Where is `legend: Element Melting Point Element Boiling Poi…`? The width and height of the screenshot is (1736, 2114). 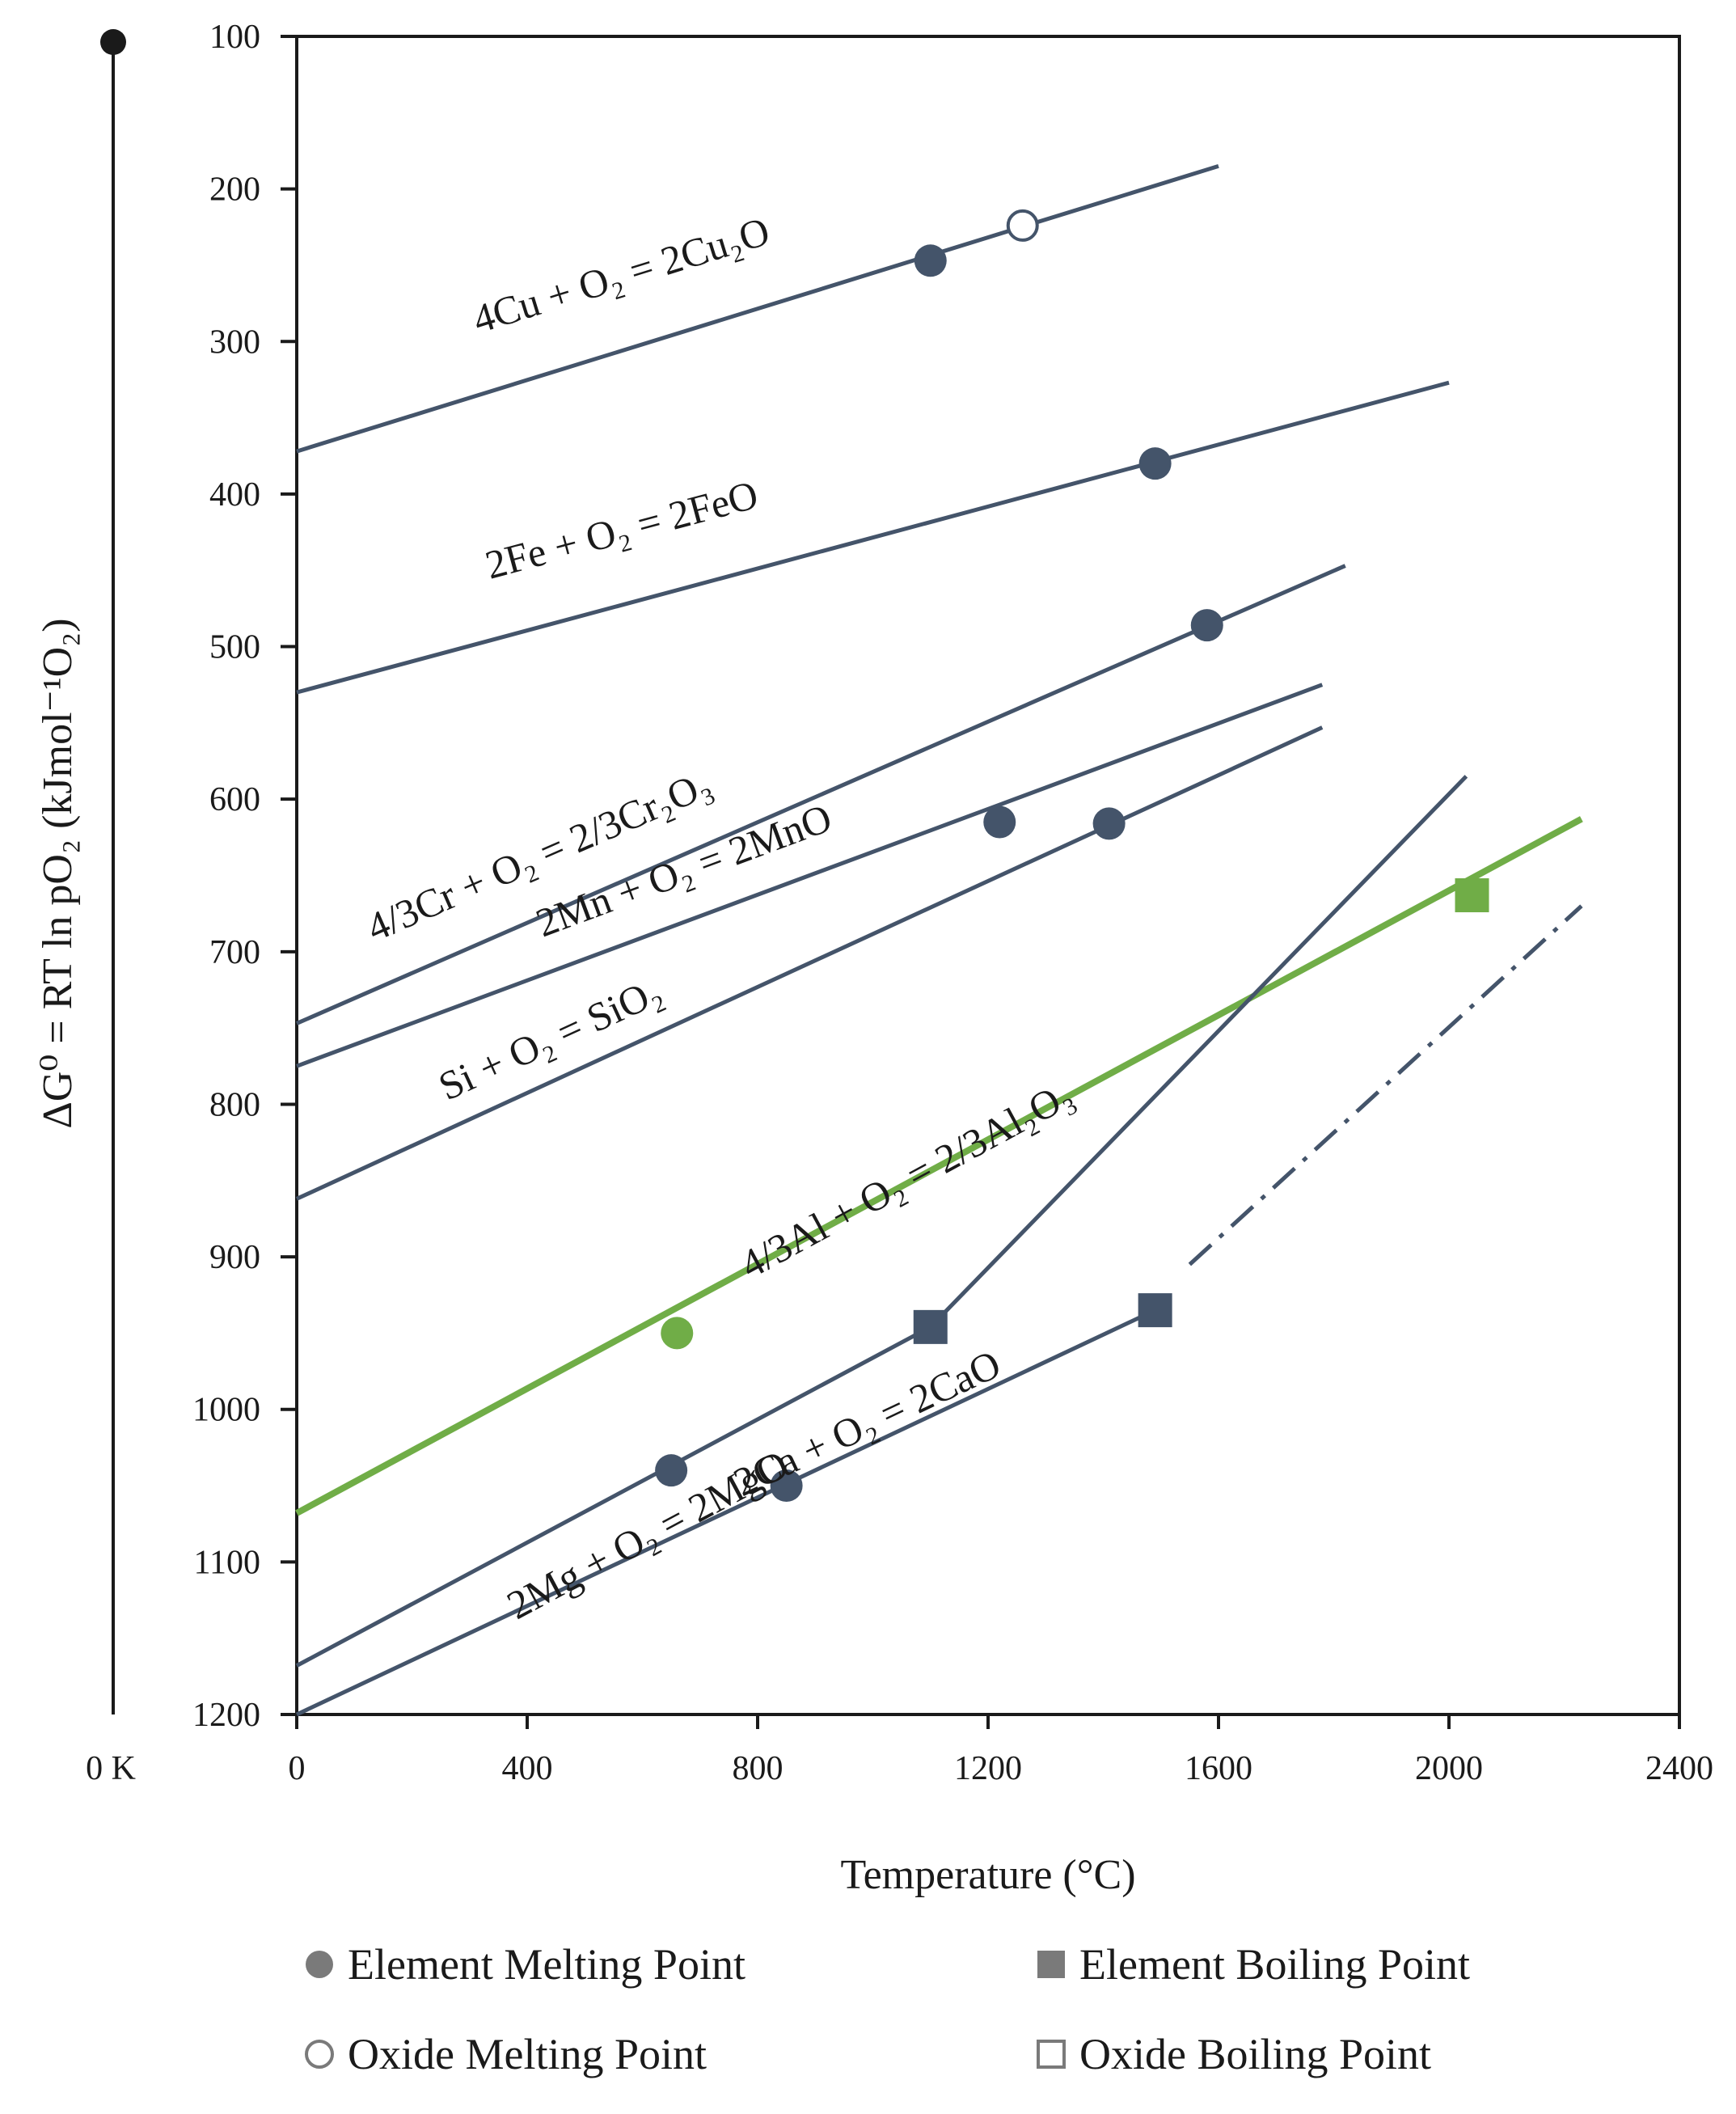
legend: Element Melting Point Element Boiling Poi… is located at coordinates (888, 2009).